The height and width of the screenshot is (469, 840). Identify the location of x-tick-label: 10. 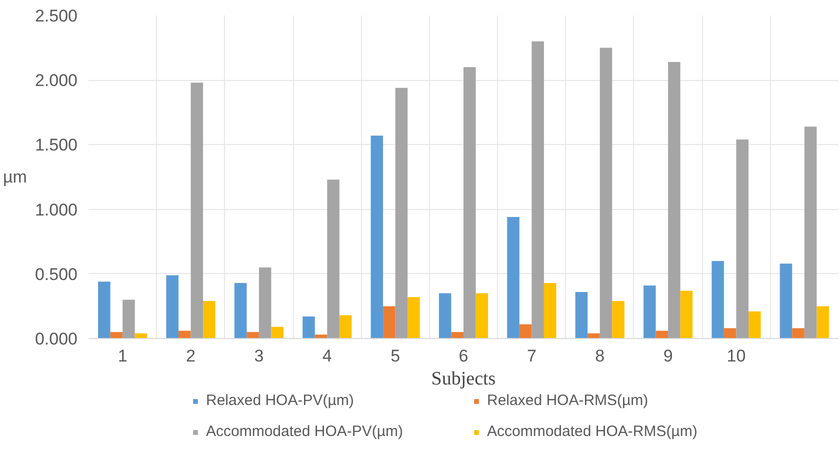
(736, 356).